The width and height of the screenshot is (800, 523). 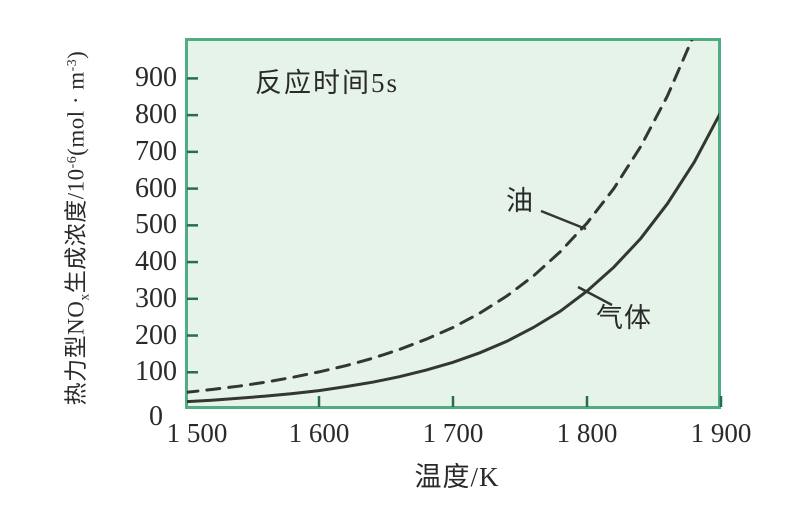 I want to click on x-tick-label: 1 600, so click(x=319, y=433).